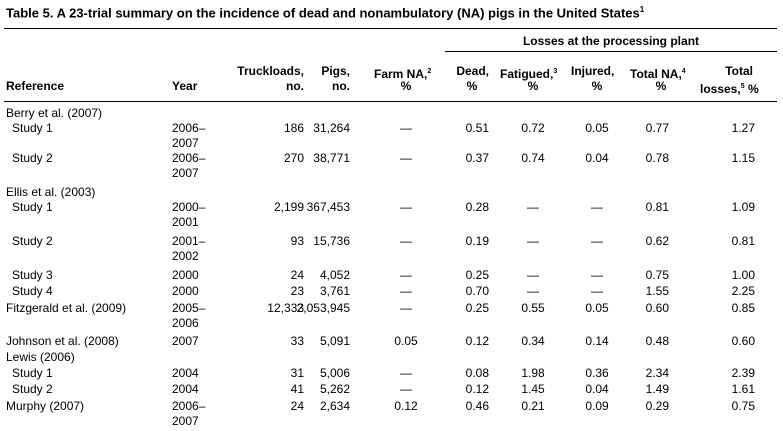 Image resolution: width=783 pixels, height=431 pixels. I want to click on header-injured: Injured,, so click(593, 71).